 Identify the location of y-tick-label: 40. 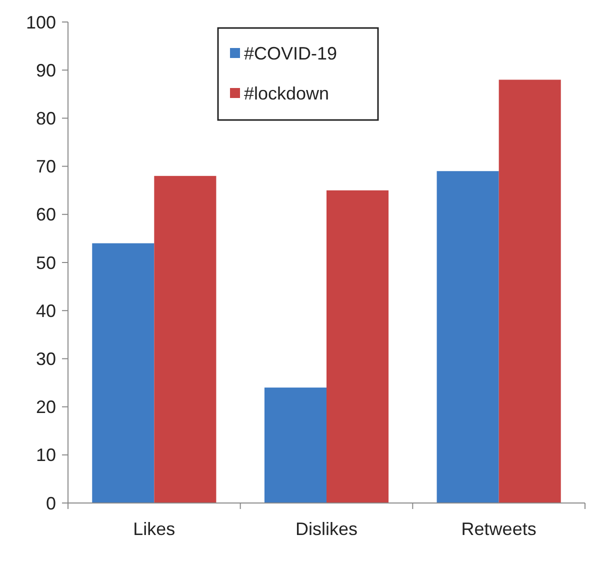
(46, 310).